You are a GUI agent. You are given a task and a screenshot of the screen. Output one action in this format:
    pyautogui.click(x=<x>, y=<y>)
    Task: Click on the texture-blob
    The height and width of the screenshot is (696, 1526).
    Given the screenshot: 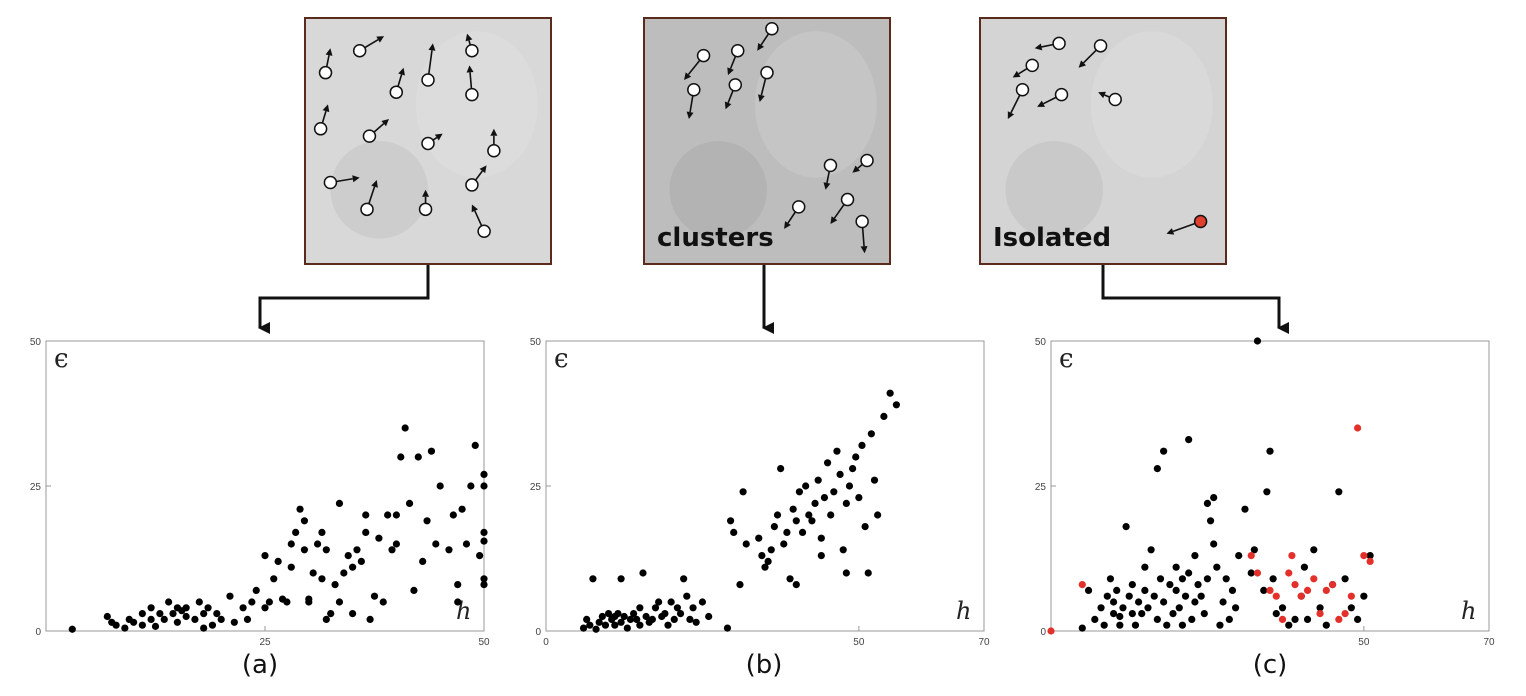 What is the action you would take?
    pyautogui.click(x=1151, y=104)
    